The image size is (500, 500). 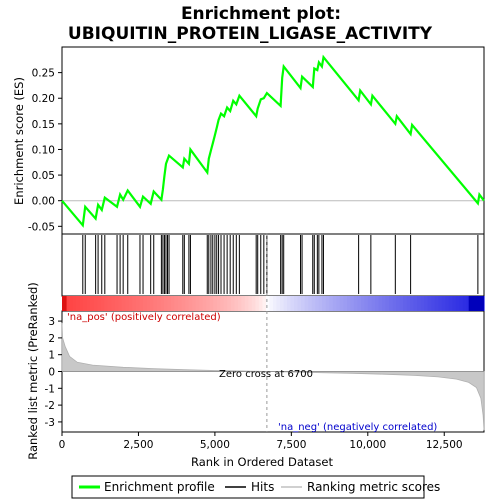 I want to click on x-tick-label: 7,500, so click(x=291, y=445).